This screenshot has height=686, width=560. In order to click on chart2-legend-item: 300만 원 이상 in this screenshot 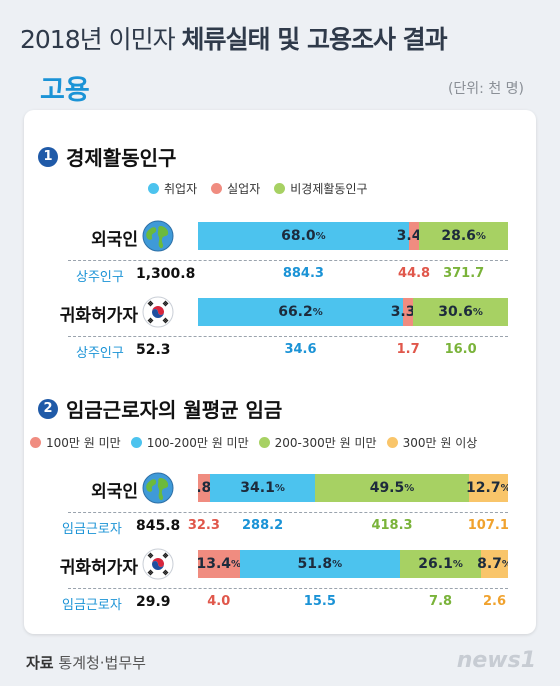, I will do `click(432, 442)`.